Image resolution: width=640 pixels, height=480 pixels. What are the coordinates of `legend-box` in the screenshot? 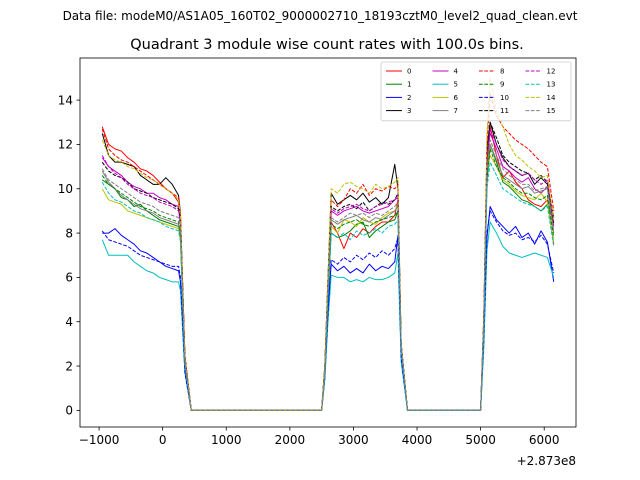 It's located at (476, 91).